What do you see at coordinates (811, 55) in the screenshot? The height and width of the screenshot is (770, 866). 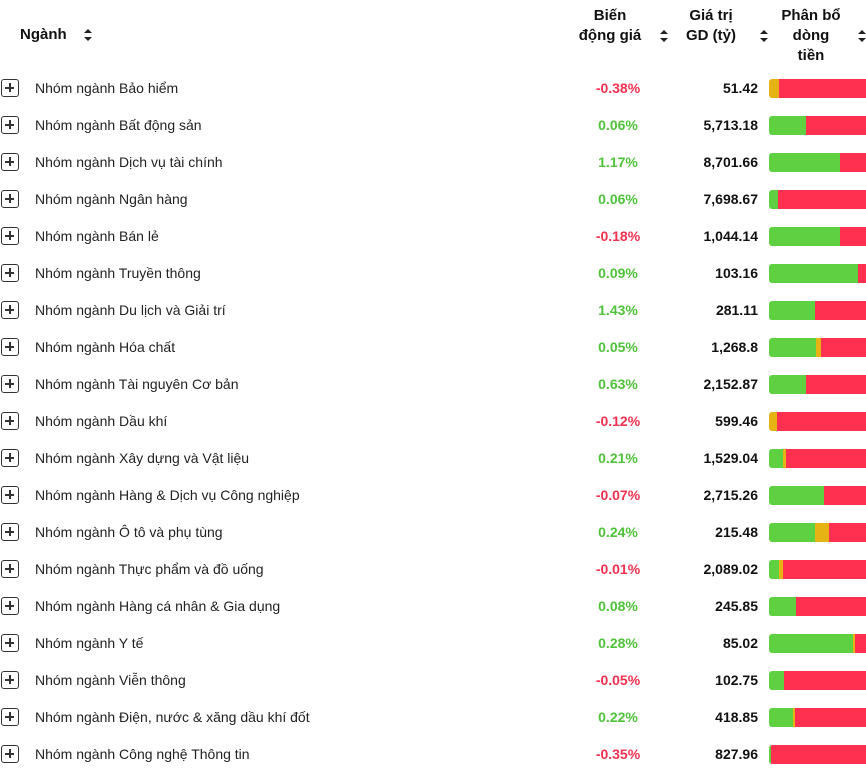 I see `money-flow-header-line3: tiền` at bounding box center [811, 55].